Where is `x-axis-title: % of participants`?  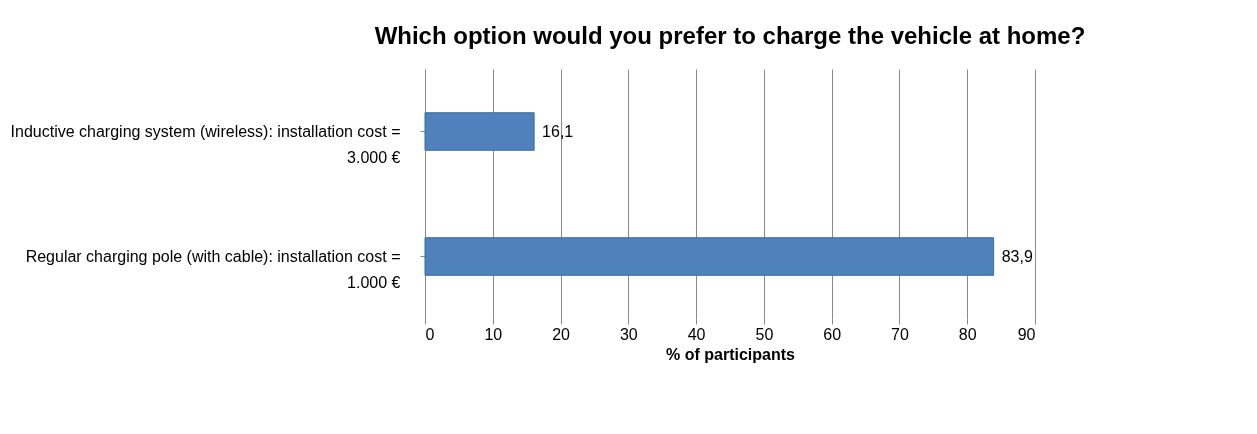 x-axis-title: % of participants is located at coordinates (731, 354).